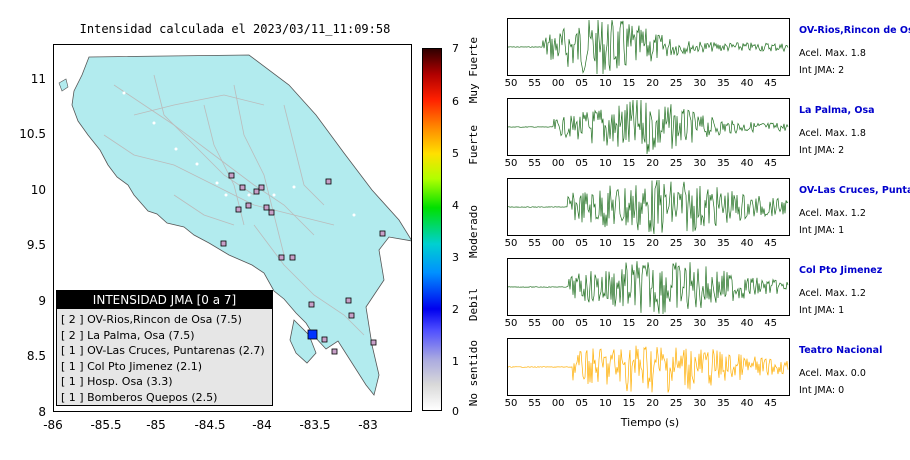 This screenshot has width=910, height=460. I want to click on station-jma-intensity: Int JMA: 0, so click(822, 390).